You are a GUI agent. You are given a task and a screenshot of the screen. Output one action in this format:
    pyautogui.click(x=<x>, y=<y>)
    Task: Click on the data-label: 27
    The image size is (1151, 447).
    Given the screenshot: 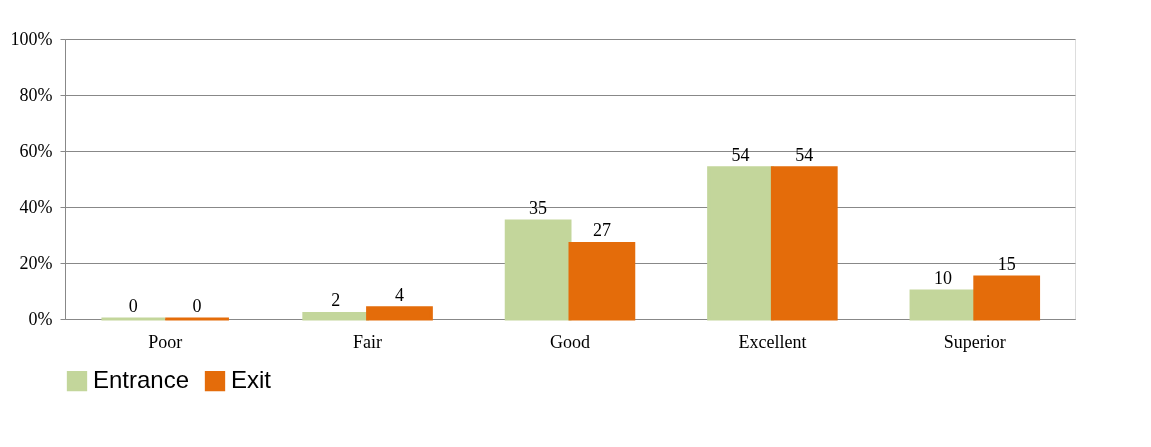 What is the action you would take?
    pyautogui.click(x=601, y=230)
    